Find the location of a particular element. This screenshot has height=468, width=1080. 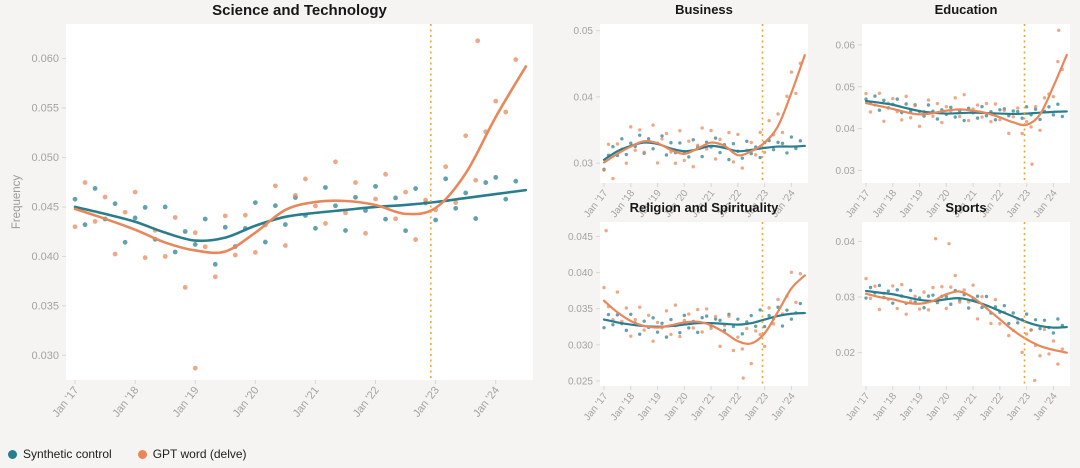

legend-item-gpt-word-delve: GPT word (delve) is located at coordinates (192, 454).